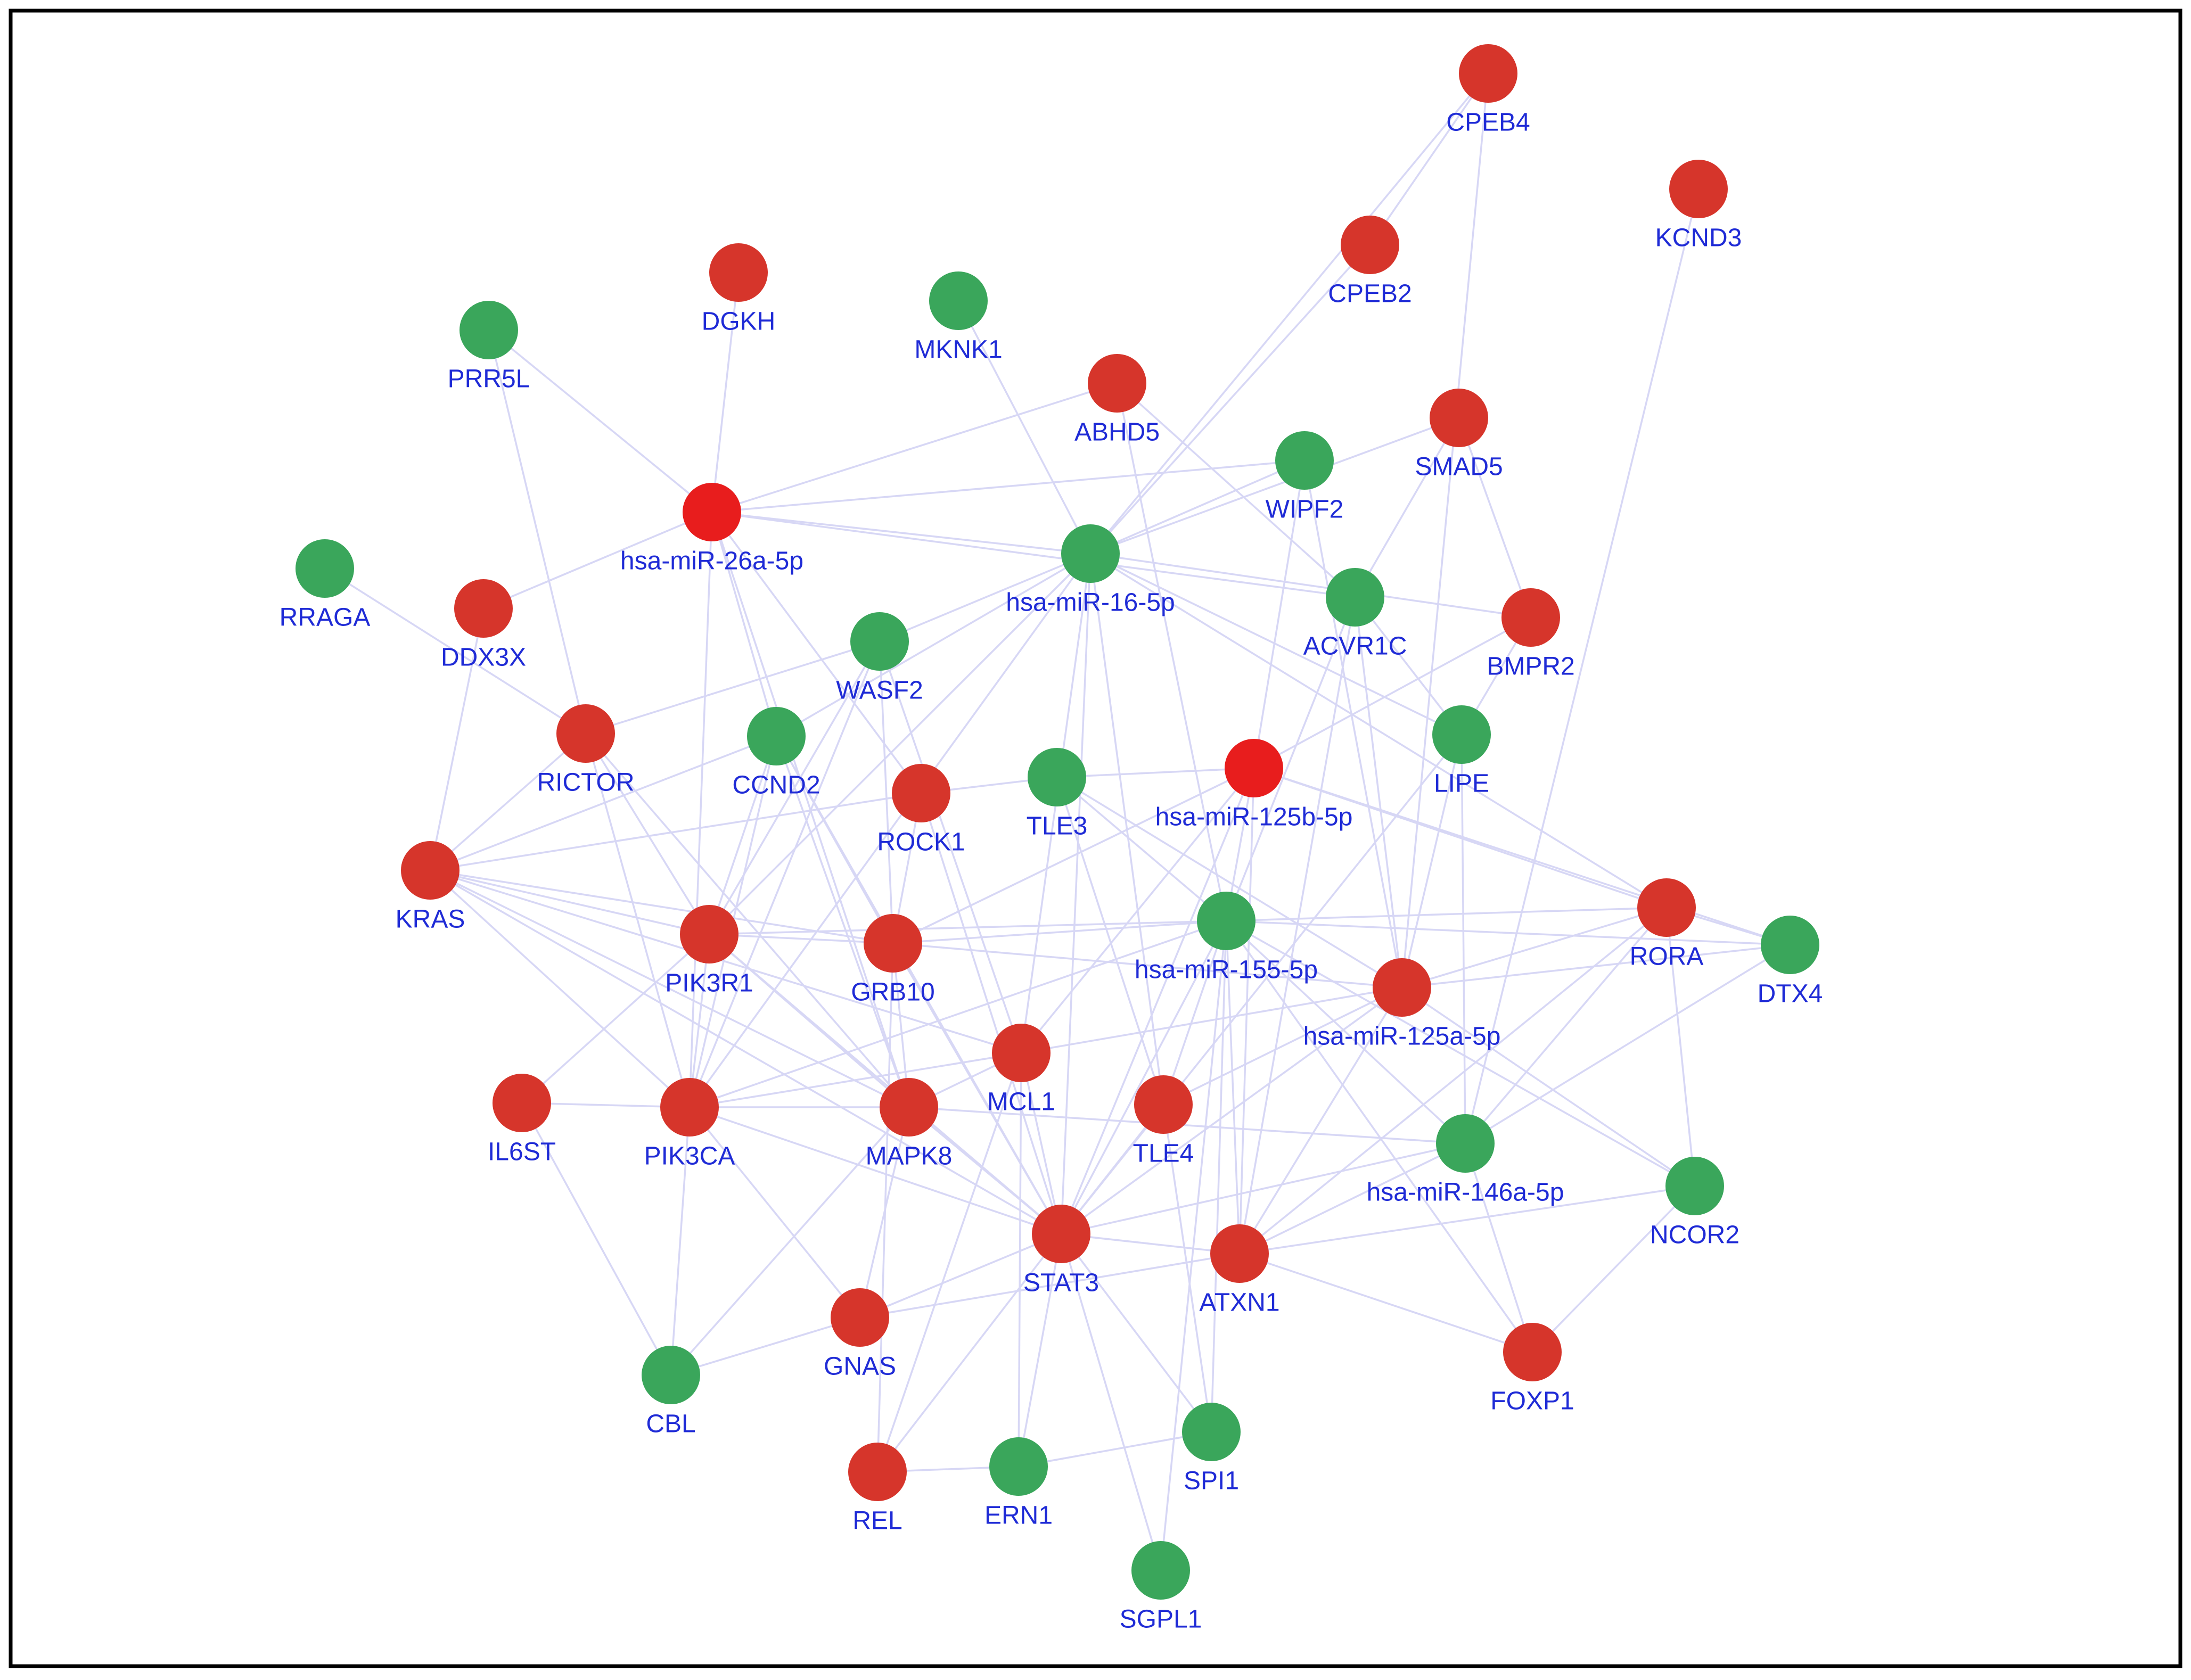 The height and width of the screenshot is (1680, 2191). Describe the element at coordinates (1226, 921) in the screenshot. I see `node-miR155` at that location.